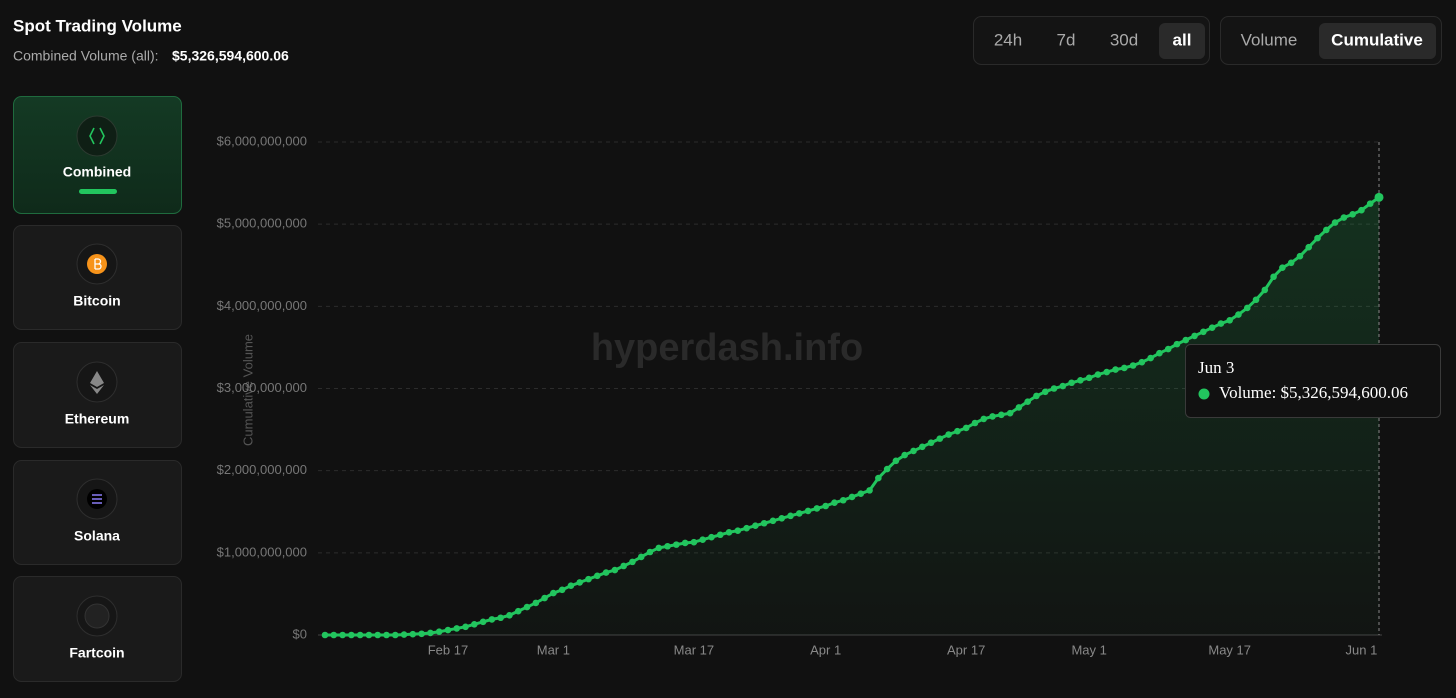  Describe the element at coordinates (1229, 649) in the screenshot. I see `x-tick-label: May 17` at that location.